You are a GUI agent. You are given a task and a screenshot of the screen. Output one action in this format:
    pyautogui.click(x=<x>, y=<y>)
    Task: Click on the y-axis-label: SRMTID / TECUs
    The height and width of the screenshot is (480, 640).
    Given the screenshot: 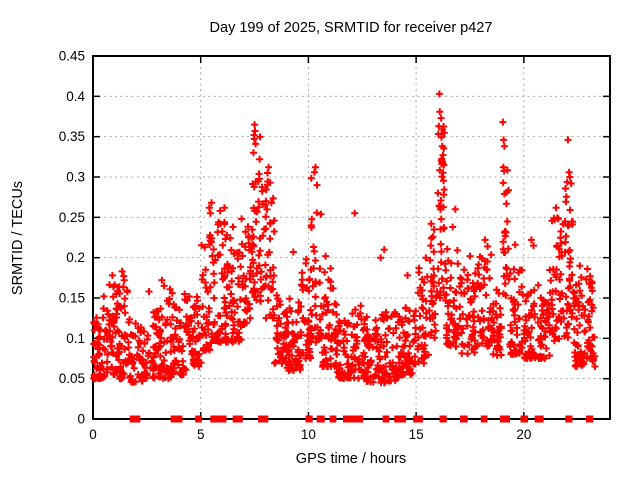 What is the action you would take?
    pyautogui.click(x=18, y=238)
    